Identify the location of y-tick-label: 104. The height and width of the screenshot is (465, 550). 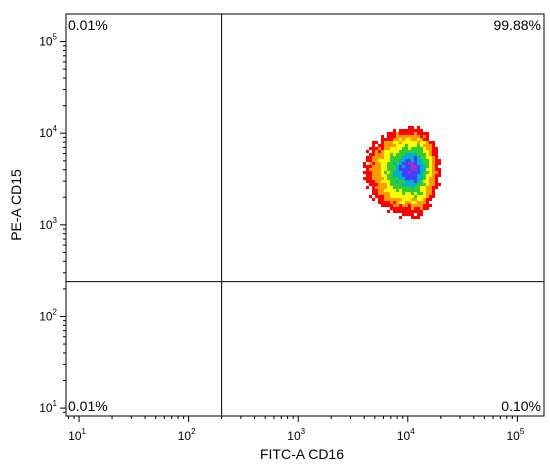
(48, 132).